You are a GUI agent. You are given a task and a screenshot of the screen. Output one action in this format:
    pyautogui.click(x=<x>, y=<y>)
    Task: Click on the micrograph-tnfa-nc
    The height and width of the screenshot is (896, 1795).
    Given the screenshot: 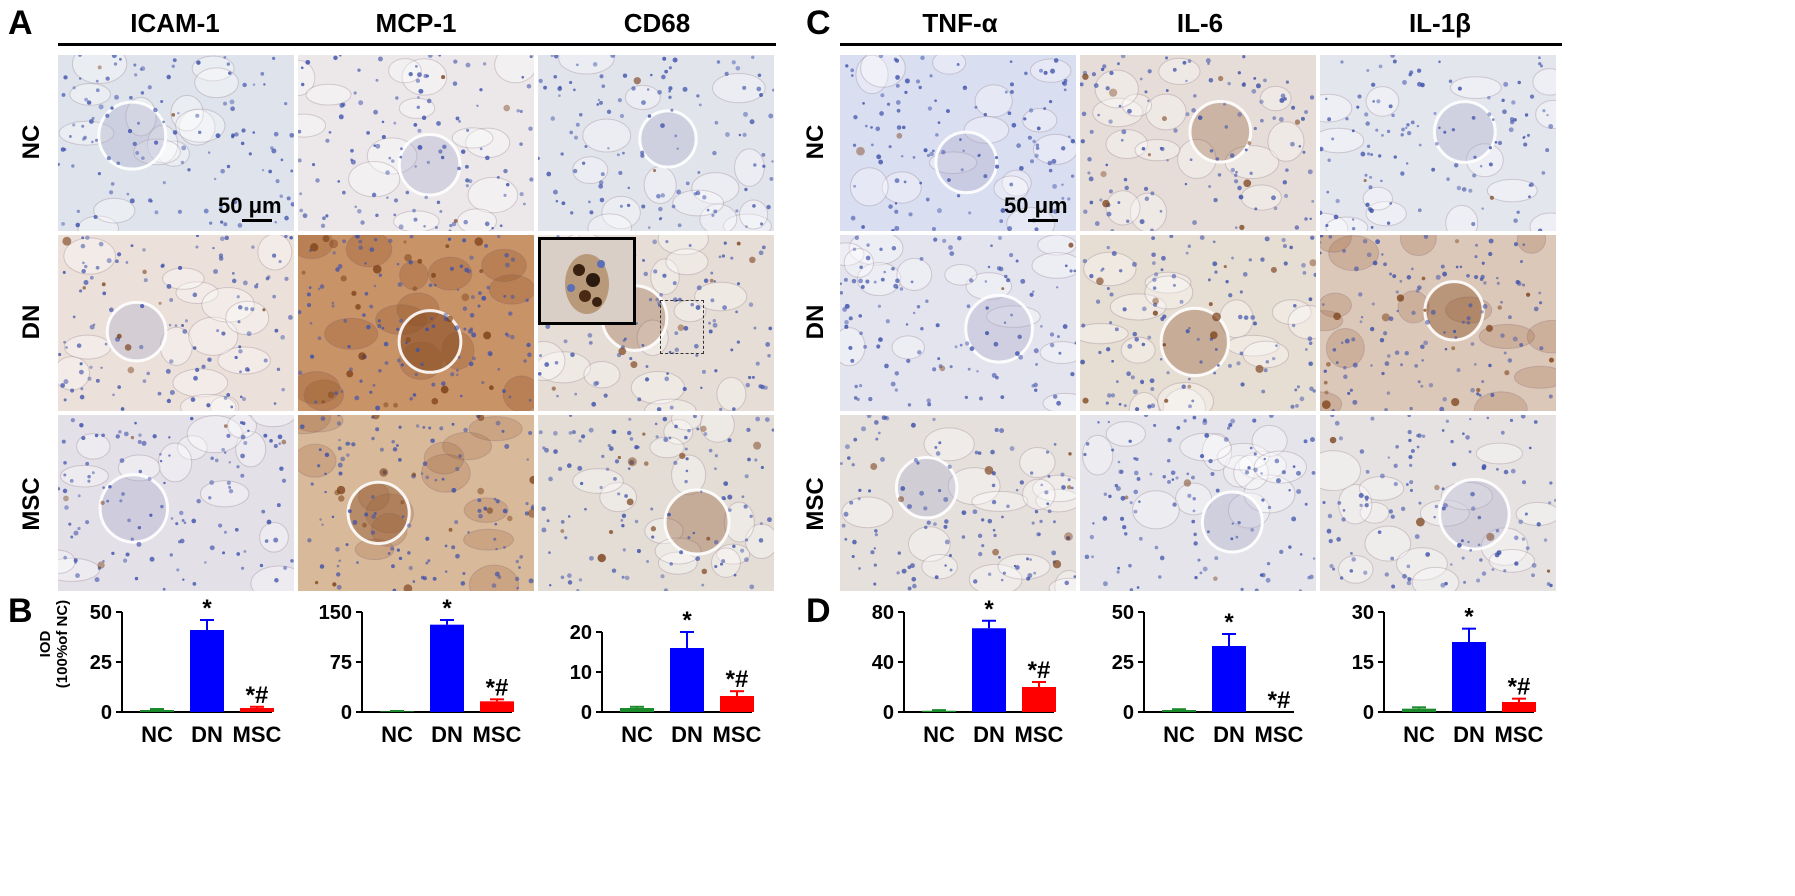 What is the action you would take?
    pyautogui.click(x=958, y=143)
    